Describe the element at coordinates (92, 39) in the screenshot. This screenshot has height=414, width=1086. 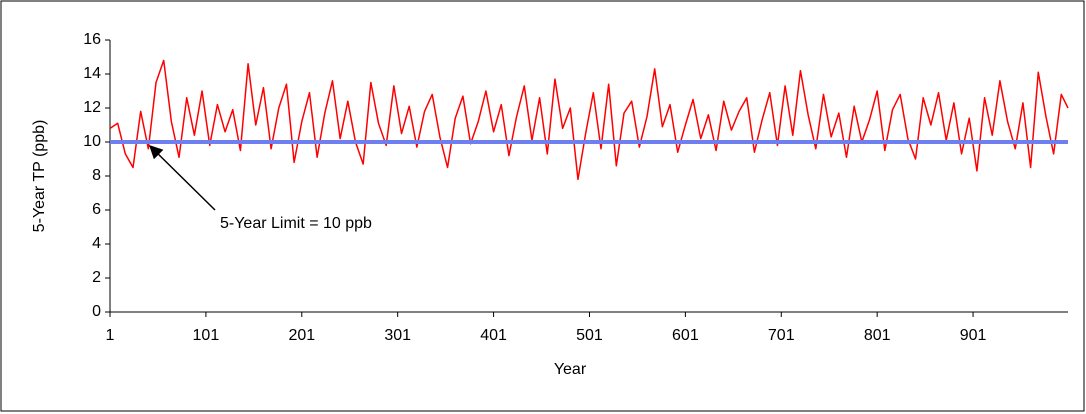
I see `y-tick-label: 16` at that location.